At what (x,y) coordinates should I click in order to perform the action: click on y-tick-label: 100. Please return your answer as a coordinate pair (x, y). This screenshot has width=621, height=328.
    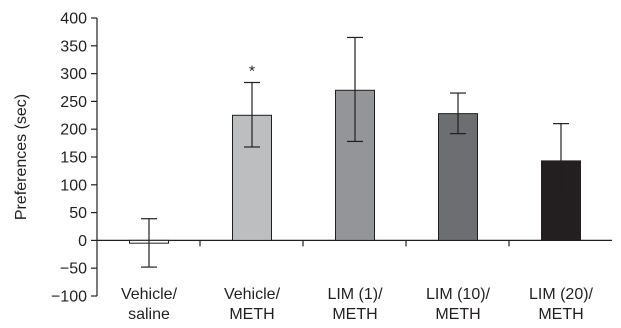
    Looking at the image, I should click on (73, 185).